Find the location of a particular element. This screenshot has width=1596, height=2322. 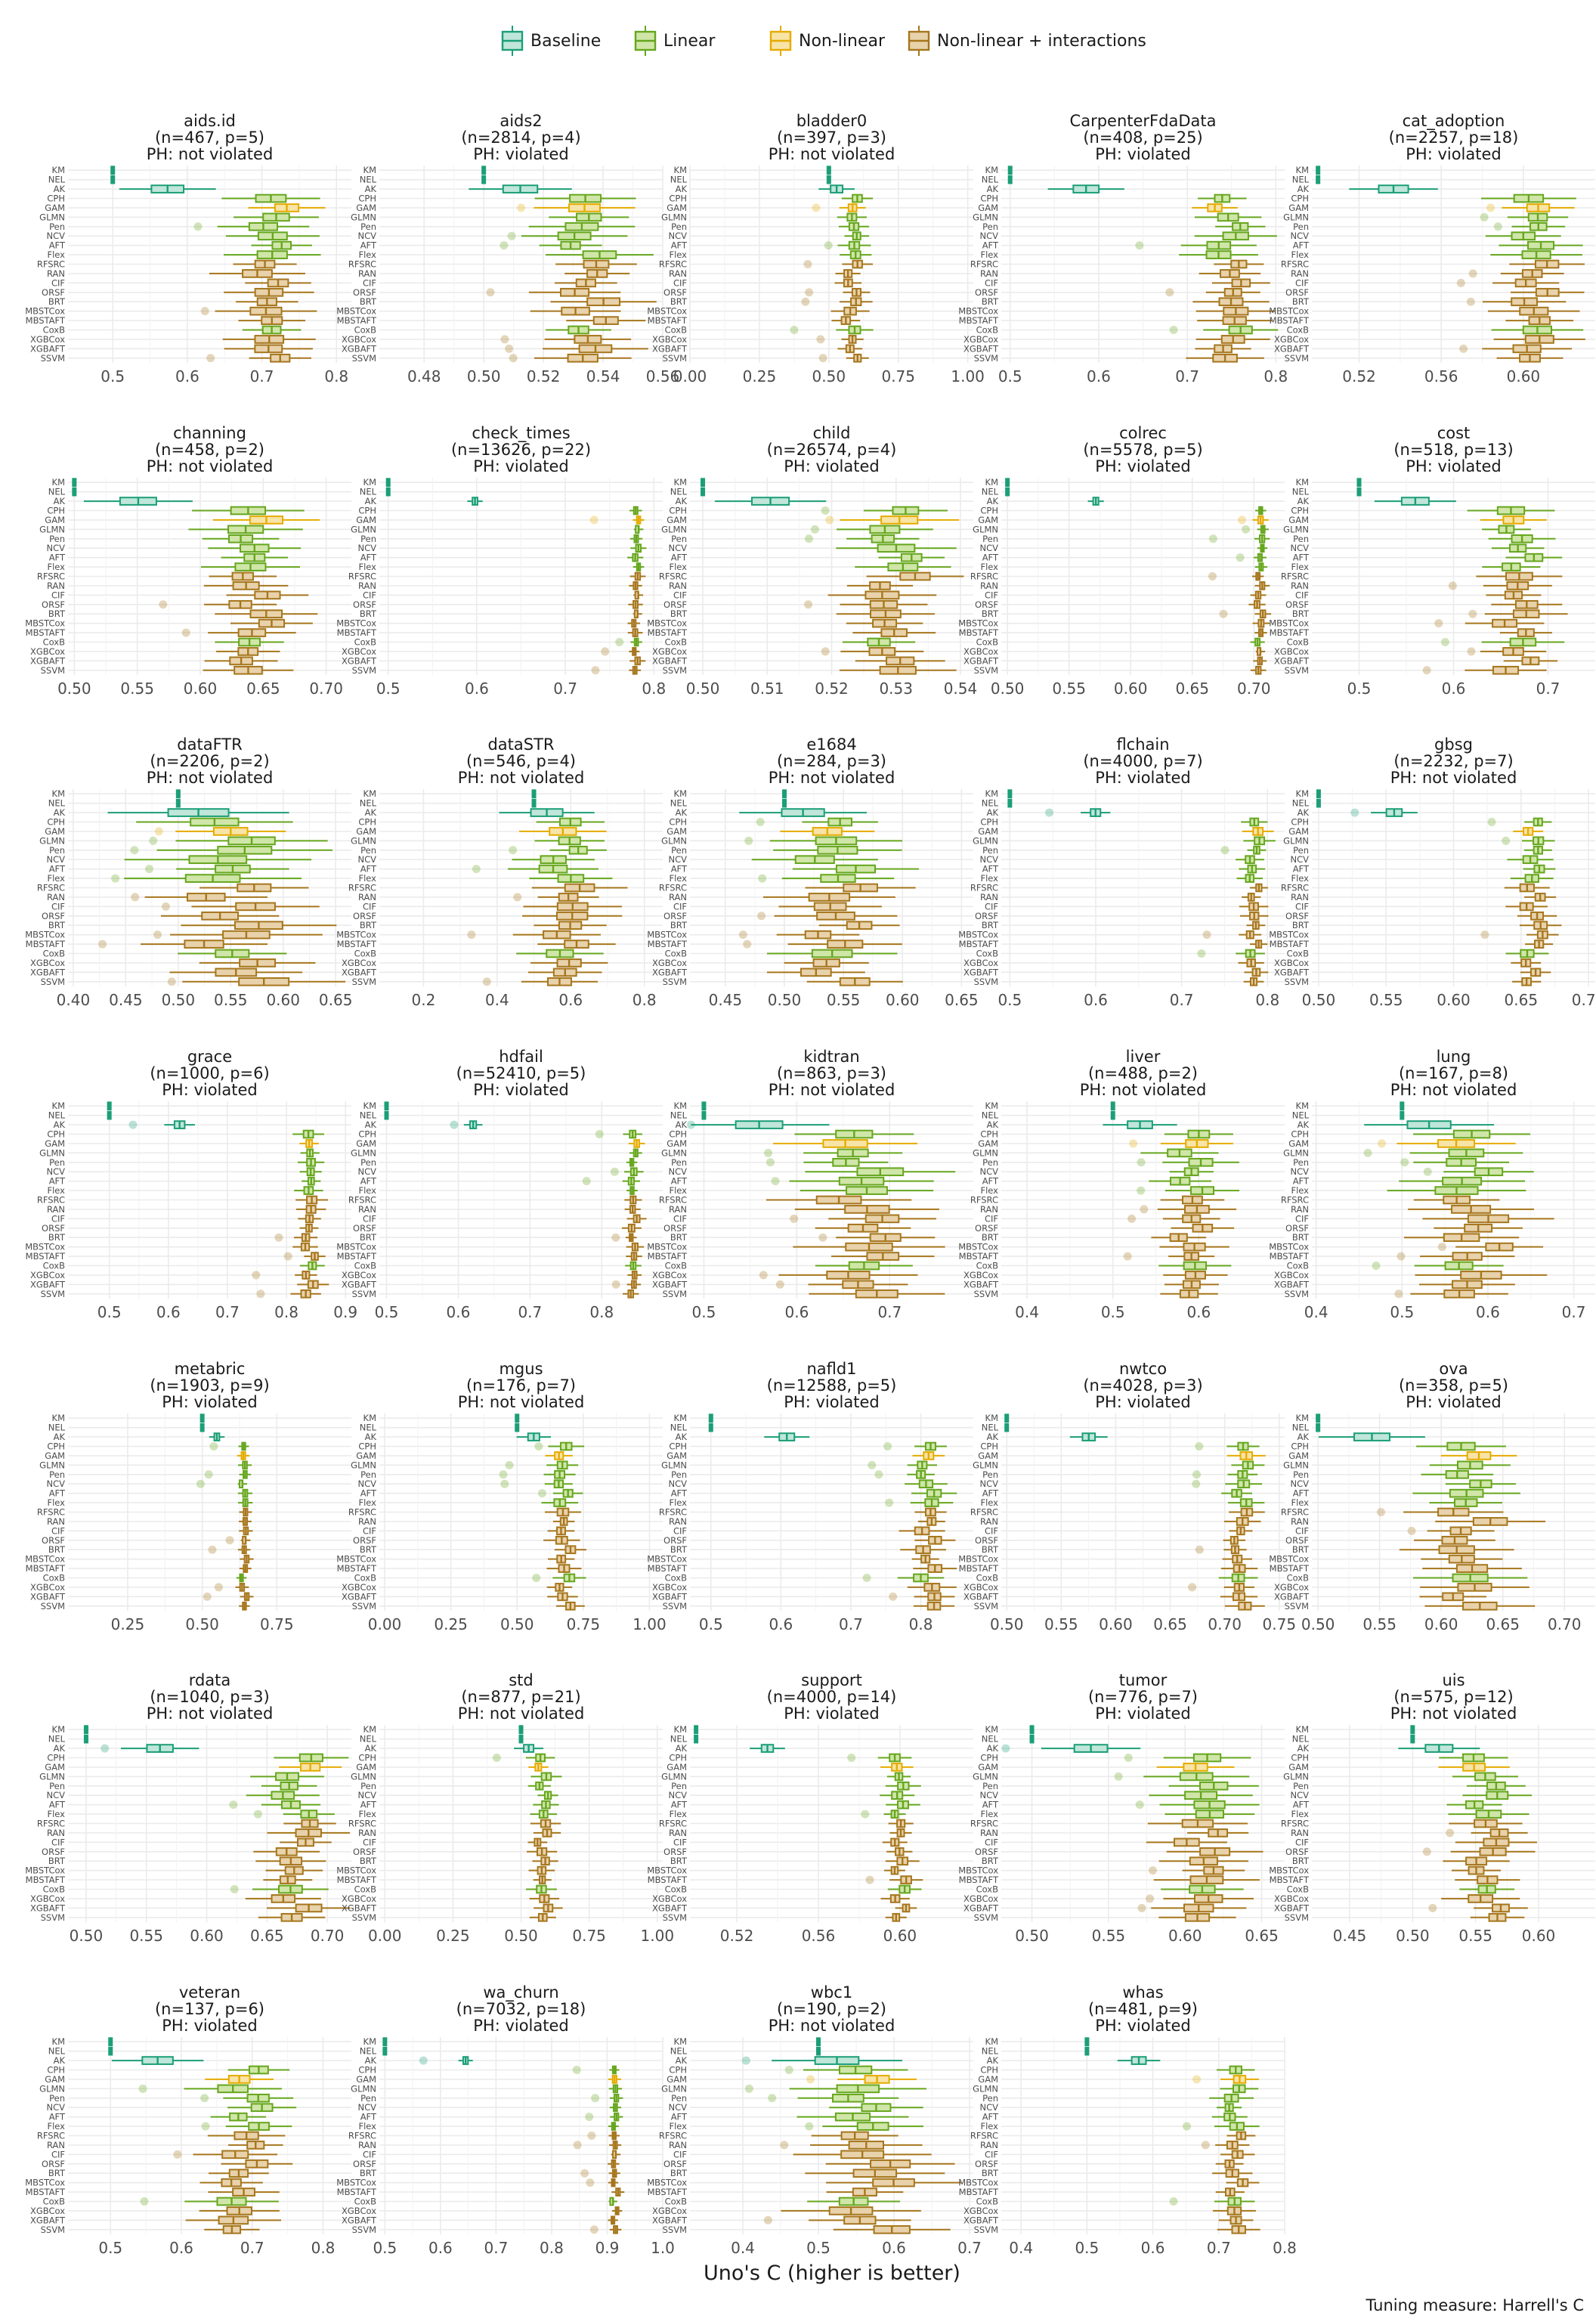

box-Flex is located at coordinates (1511, 566).